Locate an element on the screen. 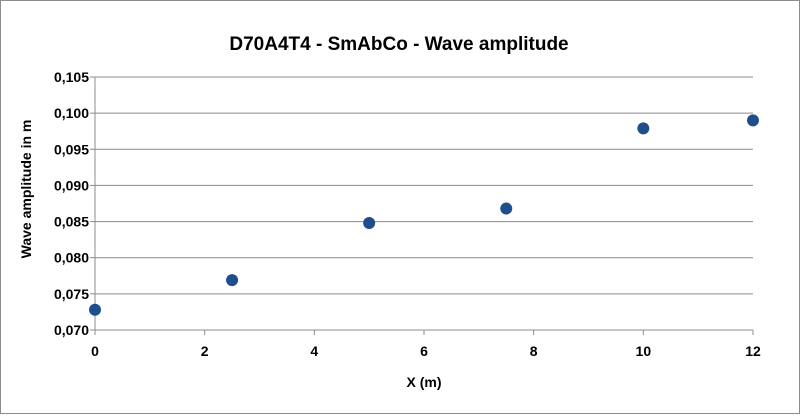 This screenshot has height=418, width=800. x-tick-labels: 0 2 4 6 8 10 12 is located at coordinates (426, 351).